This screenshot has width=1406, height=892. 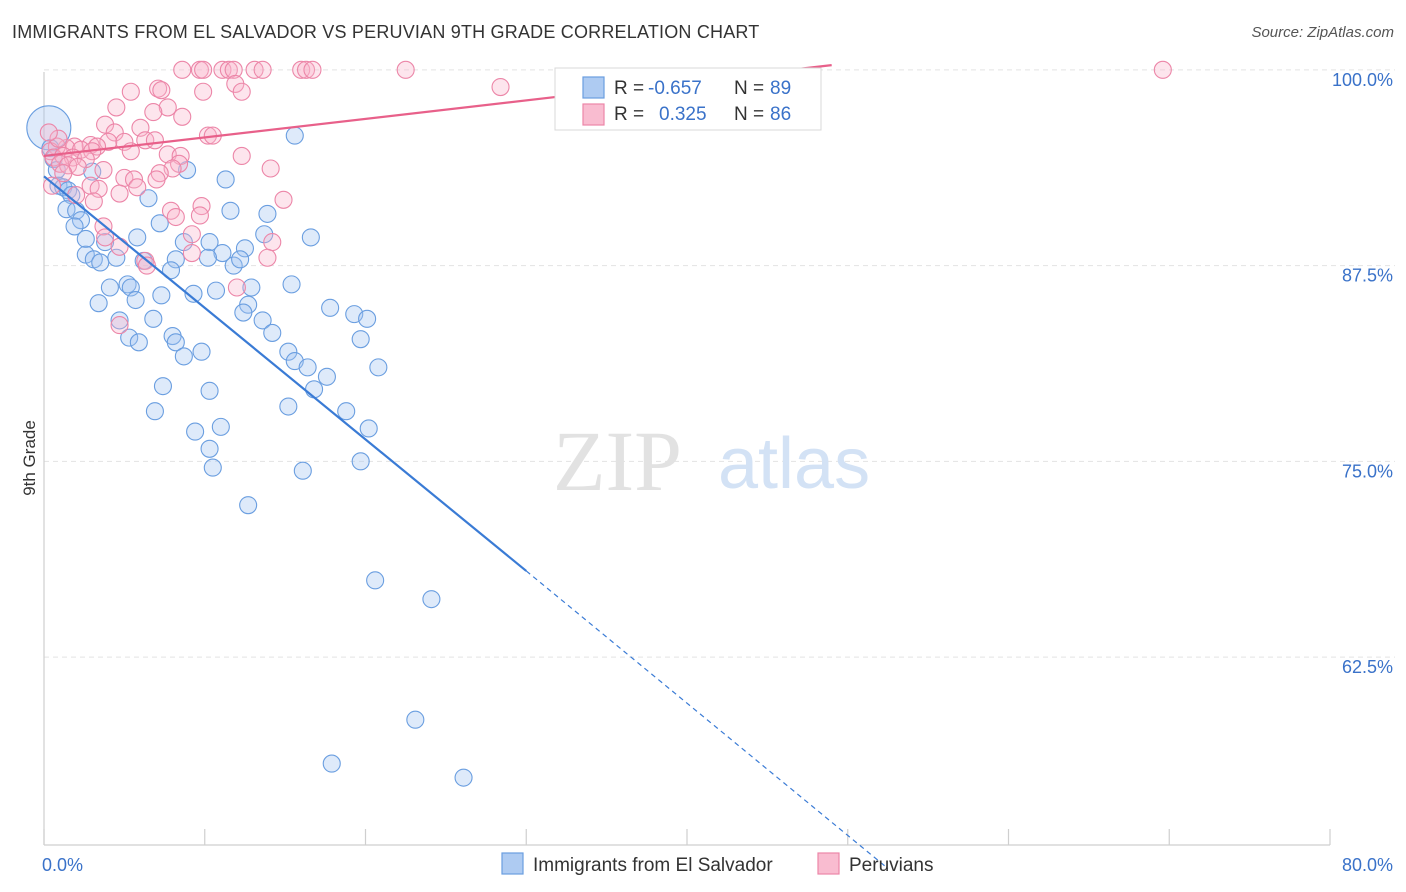 What do you see at coordinates (1362, 80) in the screenshot?
I see `y-tick-label-0: 100.0%` at bounding box center [1362, 80].